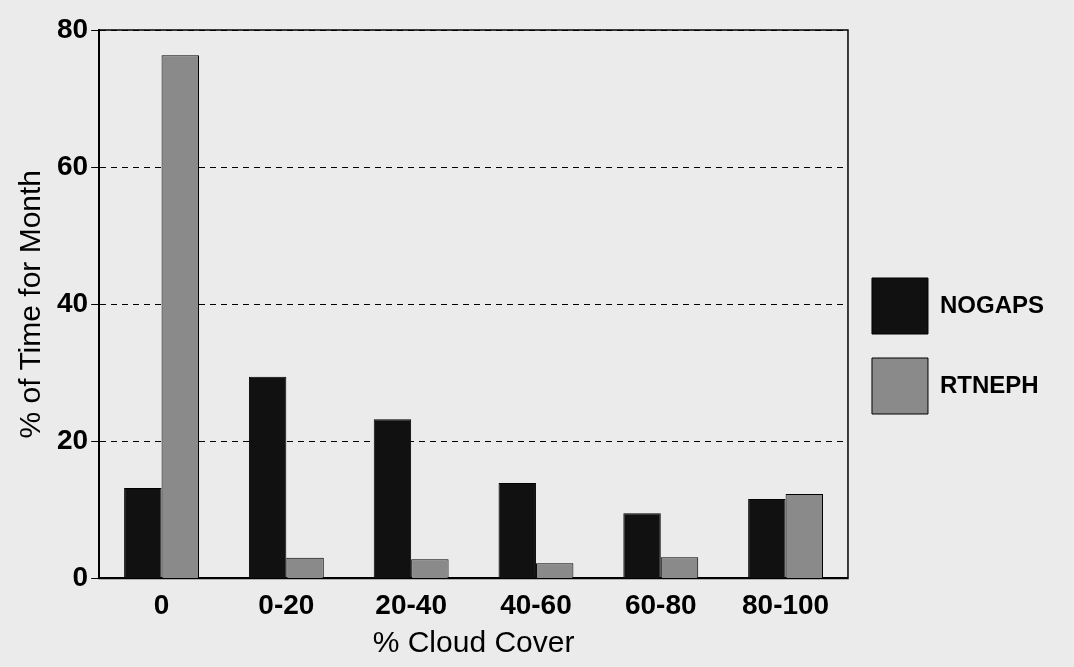  What do you see at coordinates (72, 302) in the screenshot?
I see `y-tick-label: 40` at bounding box center [72, 302].